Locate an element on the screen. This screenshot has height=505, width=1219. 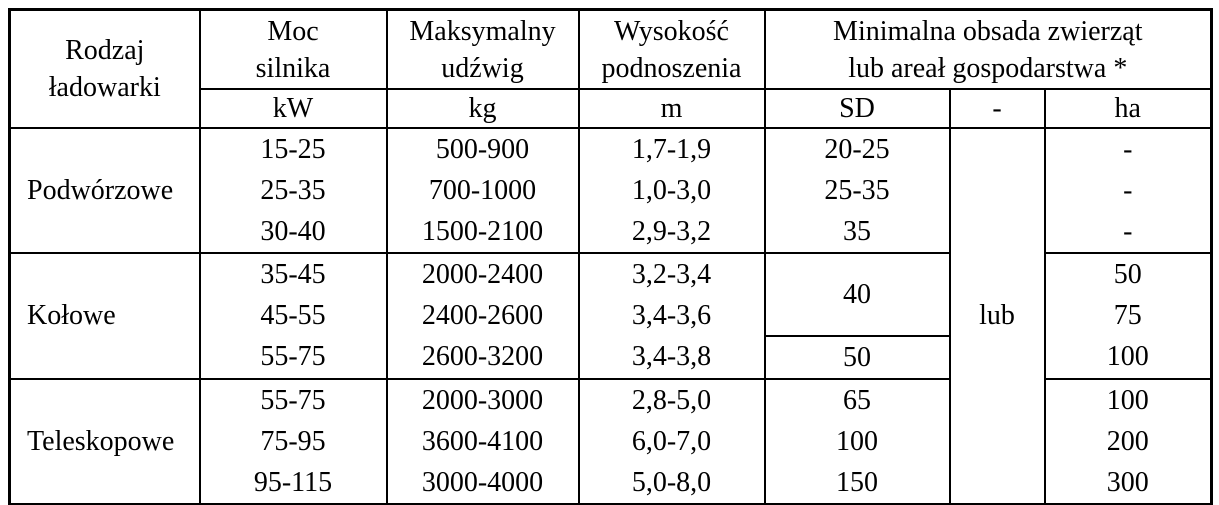
cell-kg: 2400-2600 is located at coordinates (482, 315).